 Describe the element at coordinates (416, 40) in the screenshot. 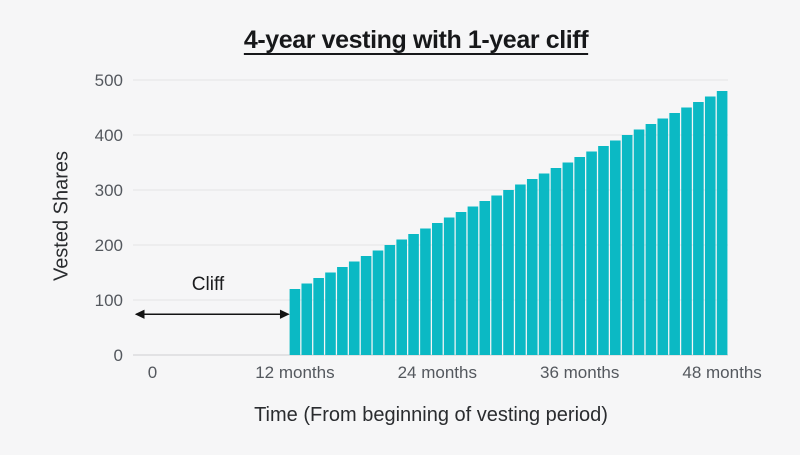

I see `chart-title: 4-year vesting with 1-year cliff` at that location.